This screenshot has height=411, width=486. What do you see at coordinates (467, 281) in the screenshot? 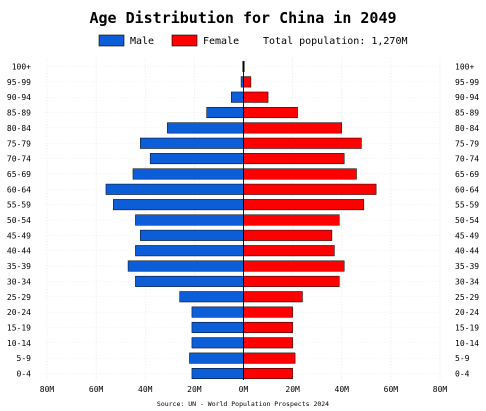
I see `age-label-right: 30-34` at bounding box center [467, 281].